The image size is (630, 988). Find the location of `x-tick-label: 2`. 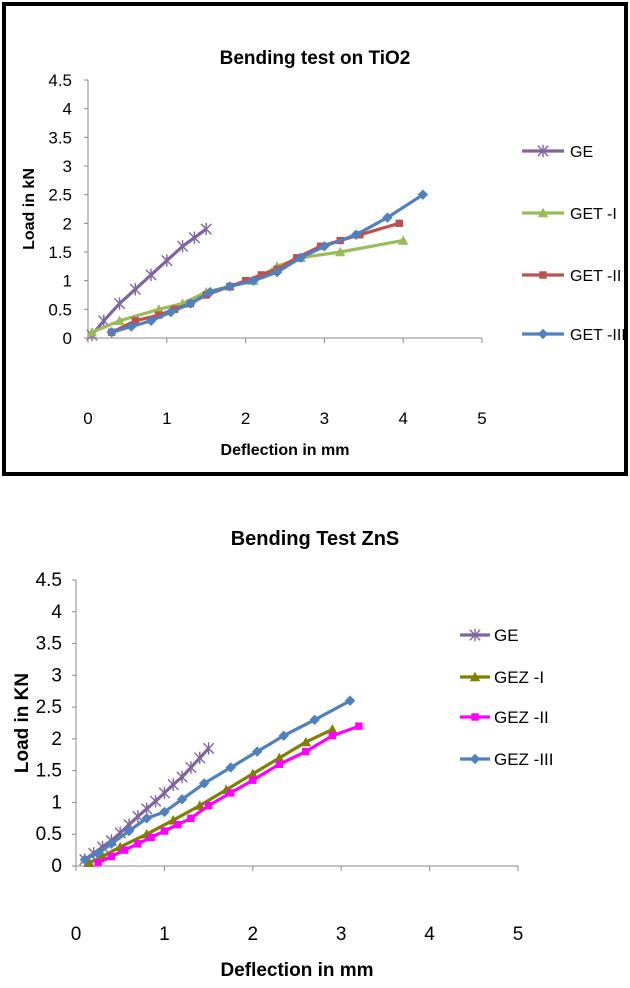

x-tick-label: 2 is located at coordinates (253, 934).